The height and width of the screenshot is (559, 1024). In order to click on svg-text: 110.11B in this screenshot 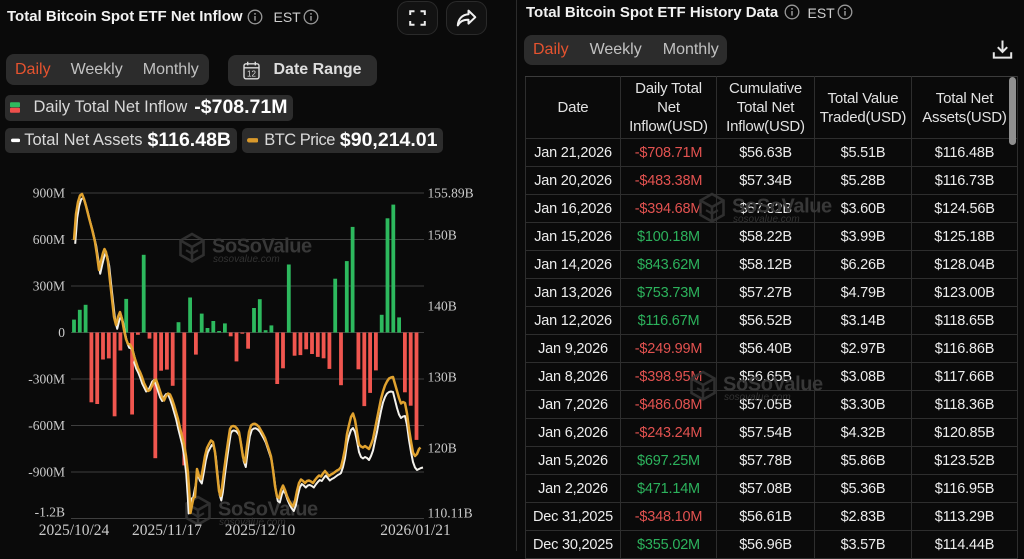, I will do `click(450, 513)`.